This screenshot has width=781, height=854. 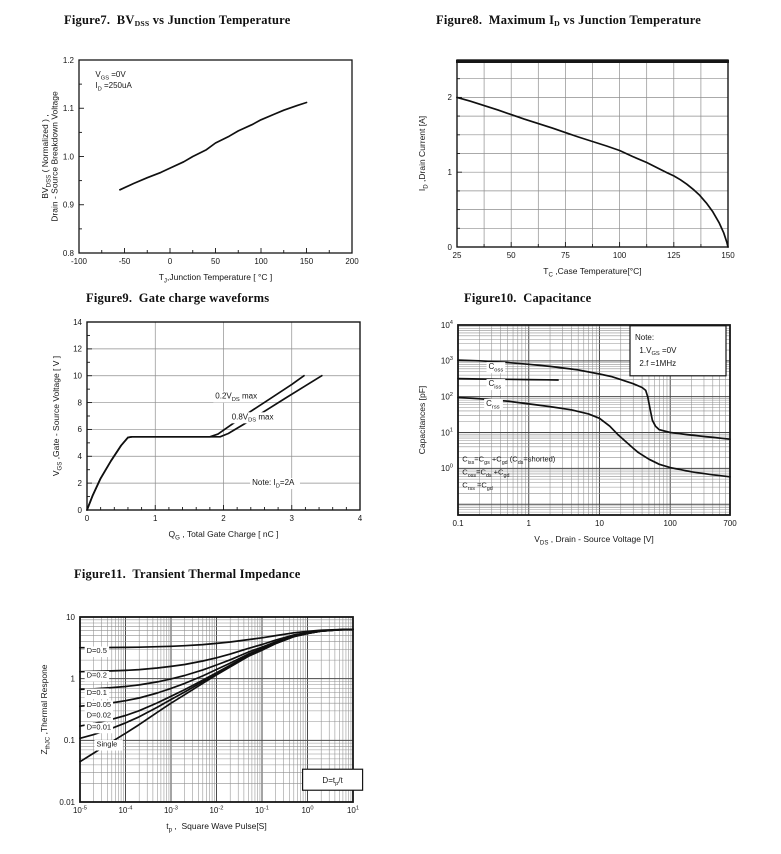 What do you see at coordinates (45, 709) in the screenshot?
I see `svg-text: ZthJC ,Thermal Respone` at bounding box center [45, 709].